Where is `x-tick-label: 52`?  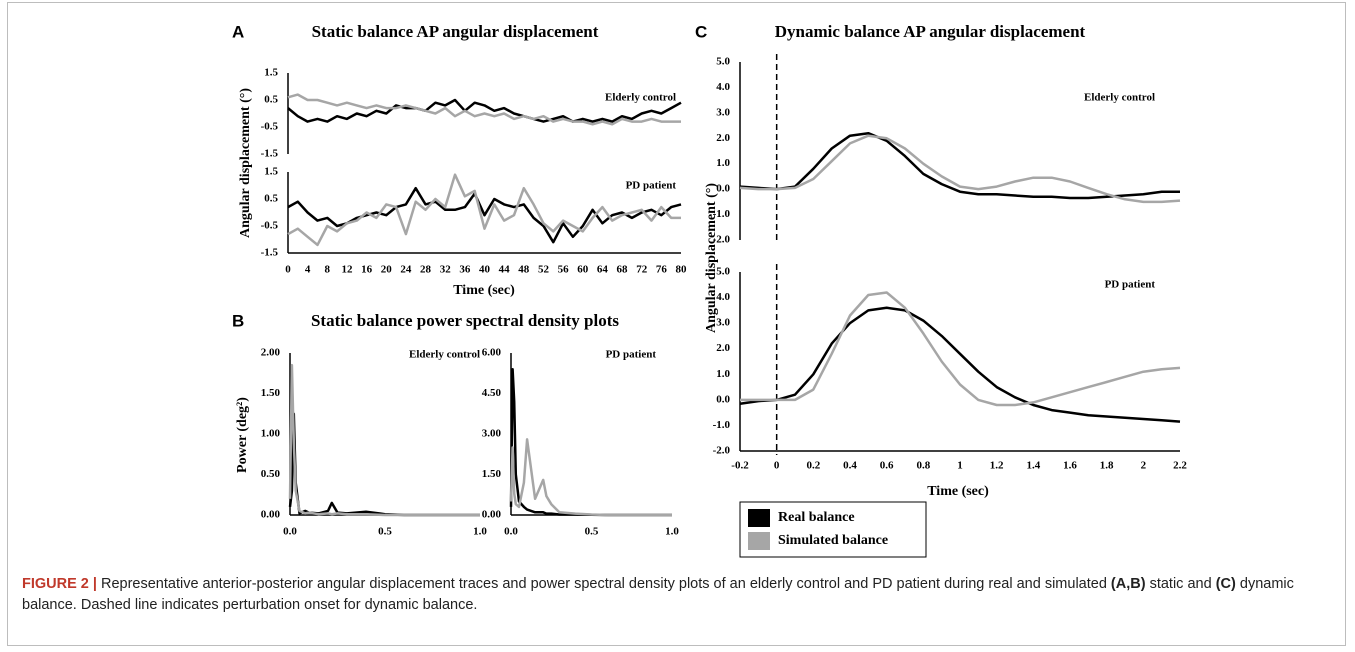 x-tick-label: 52 is located at coordinates (544, 270).